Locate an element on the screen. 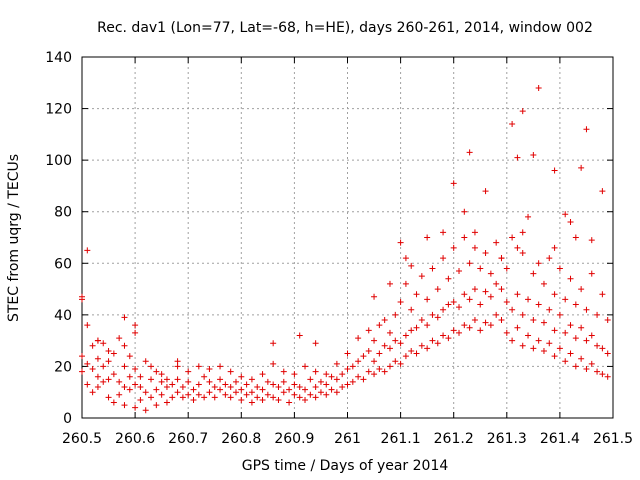 The width and height of the screenshot is (640, 480). x-tick-label: 261.5 is located at coordinates (613, 439).